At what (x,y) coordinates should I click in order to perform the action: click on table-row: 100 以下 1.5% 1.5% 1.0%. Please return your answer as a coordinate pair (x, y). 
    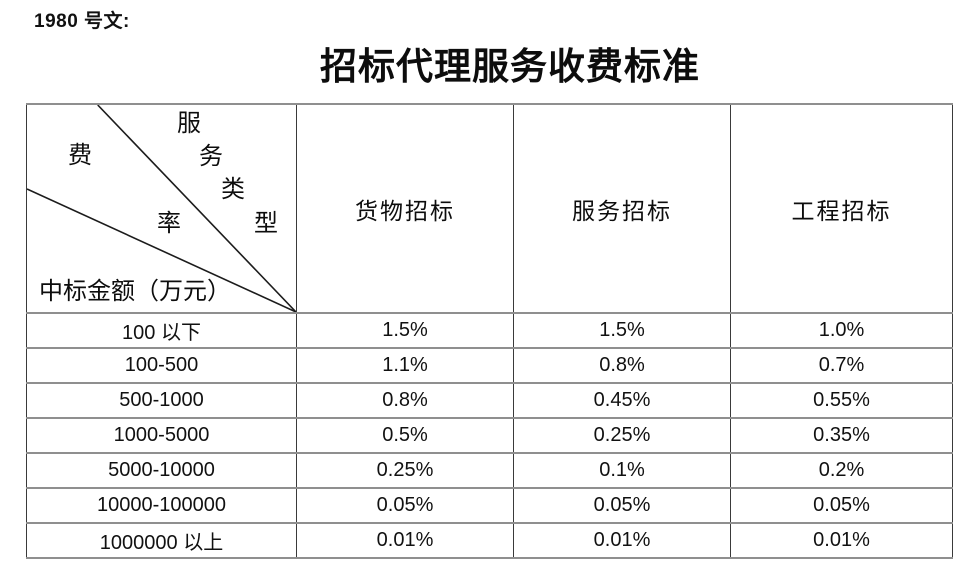
    Looking at the image, I should click on (489, 330).